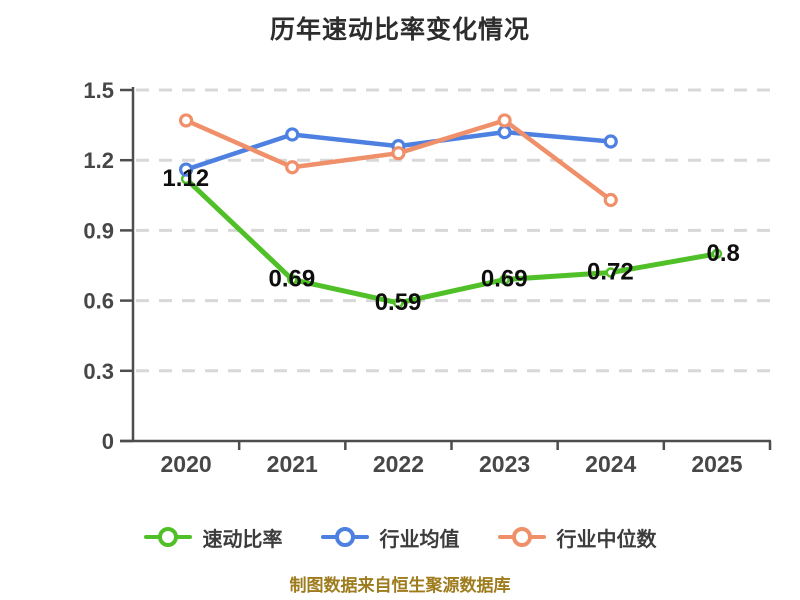 This screenshot has height=600, width=800. What do you see at coordinates (98, 90) in the screenshot?
I see `svg-text: 1.5` at bounding box center [98, 90].